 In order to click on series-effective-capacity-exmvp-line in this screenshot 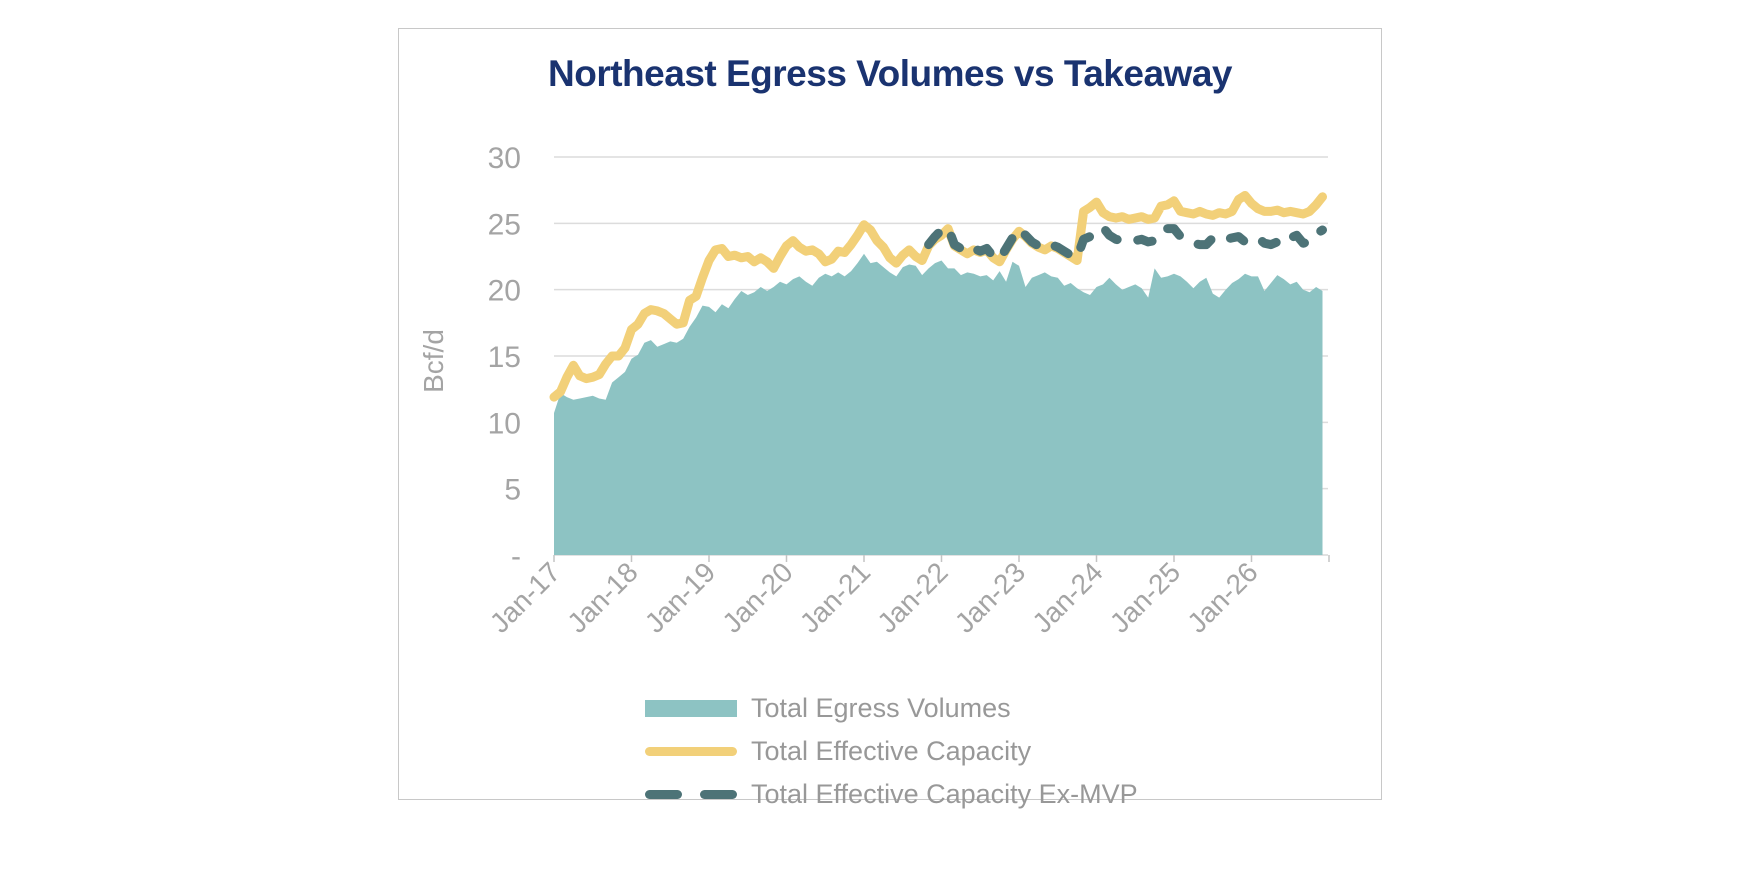, I will do `click(1125, 243)`.